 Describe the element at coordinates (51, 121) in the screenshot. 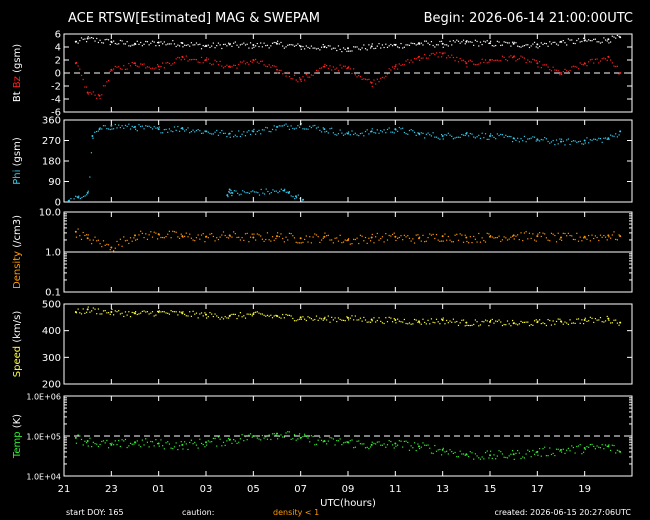

I see `ytick-label-phi: 360` at that location.